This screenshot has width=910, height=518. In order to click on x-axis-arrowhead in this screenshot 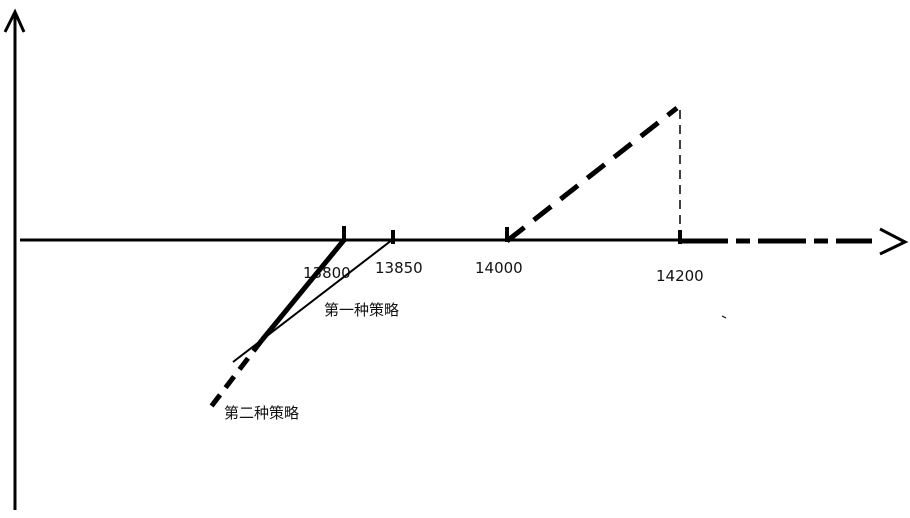, I will do `click(894, 241)`.